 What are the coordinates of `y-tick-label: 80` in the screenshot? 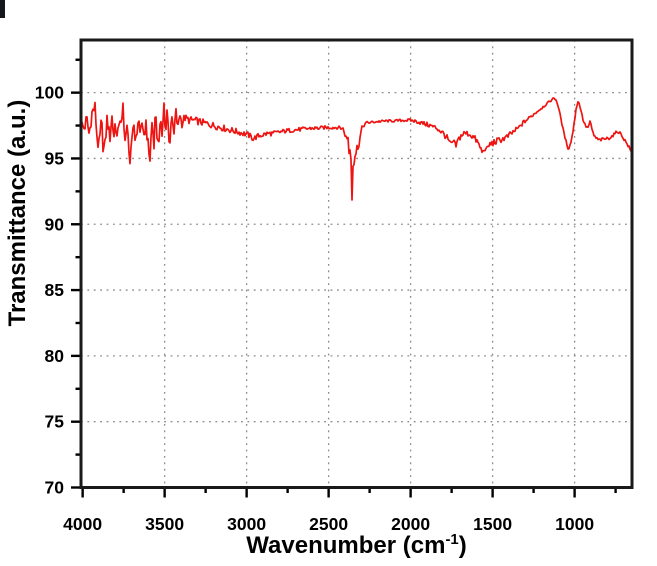 It's located at (55, 356).